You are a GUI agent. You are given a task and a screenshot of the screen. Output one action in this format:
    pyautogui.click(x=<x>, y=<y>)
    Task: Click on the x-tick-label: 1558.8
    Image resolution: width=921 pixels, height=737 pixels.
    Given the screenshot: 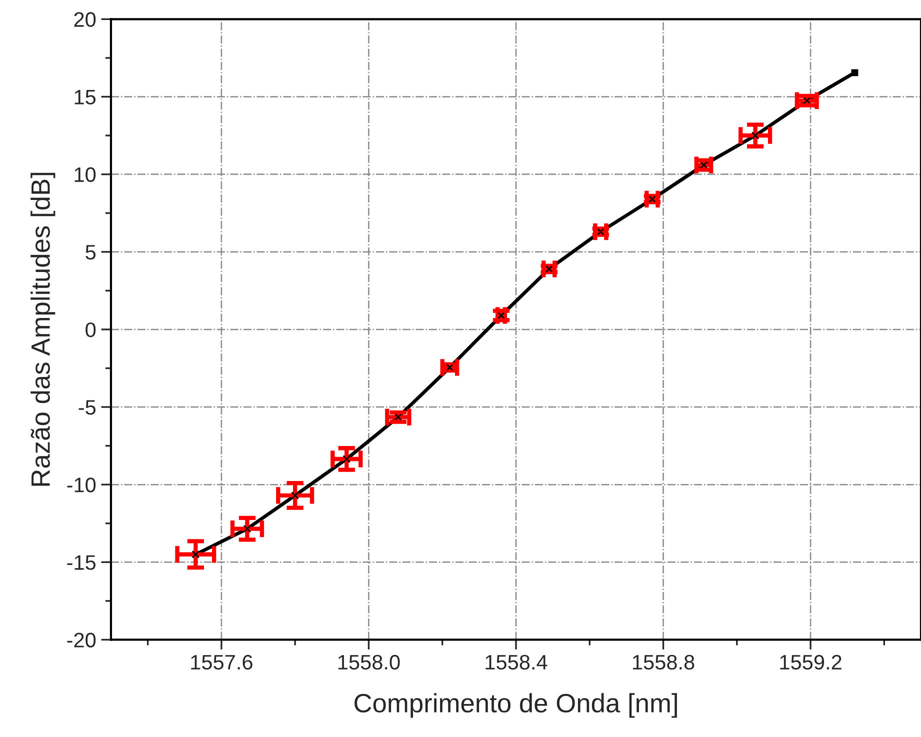 What is the action you would take?
    pyautogui.click(x=663, y=662)
    